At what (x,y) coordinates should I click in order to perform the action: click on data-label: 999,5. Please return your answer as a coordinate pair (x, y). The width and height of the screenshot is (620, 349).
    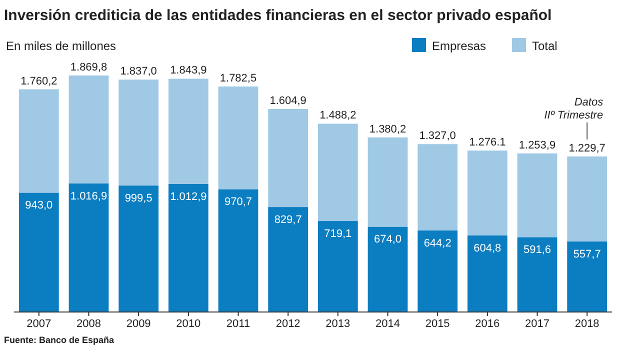
    Looking at the image, I should click on (138, 198).